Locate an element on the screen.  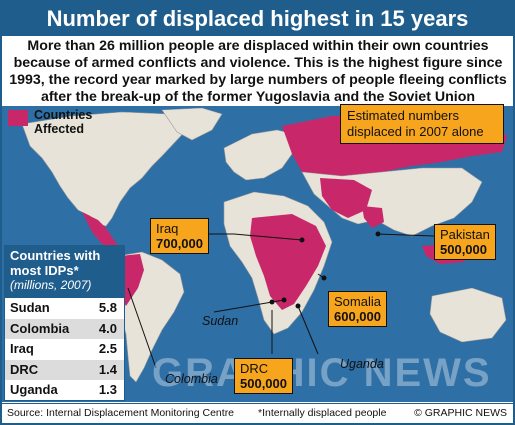
leader-uganda is located at coordinates (308, 330).